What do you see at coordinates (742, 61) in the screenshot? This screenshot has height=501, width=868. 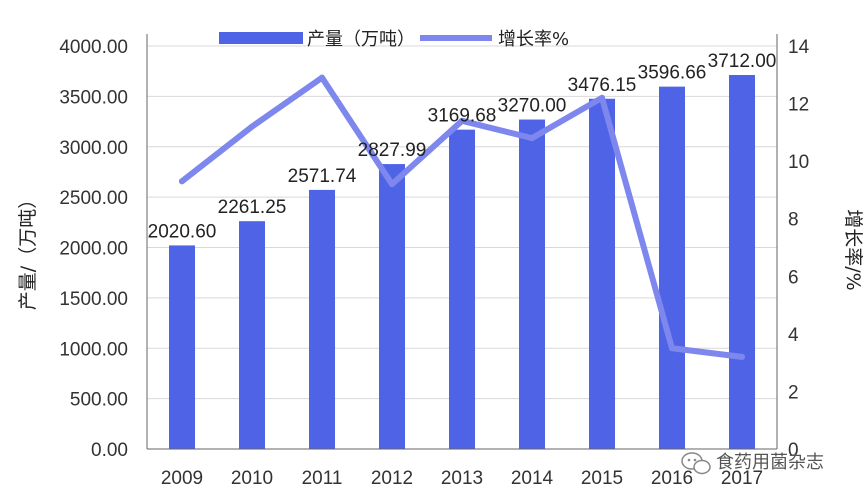 I see `bar-data-label: 3712.00` at bounding box center [742, 61].